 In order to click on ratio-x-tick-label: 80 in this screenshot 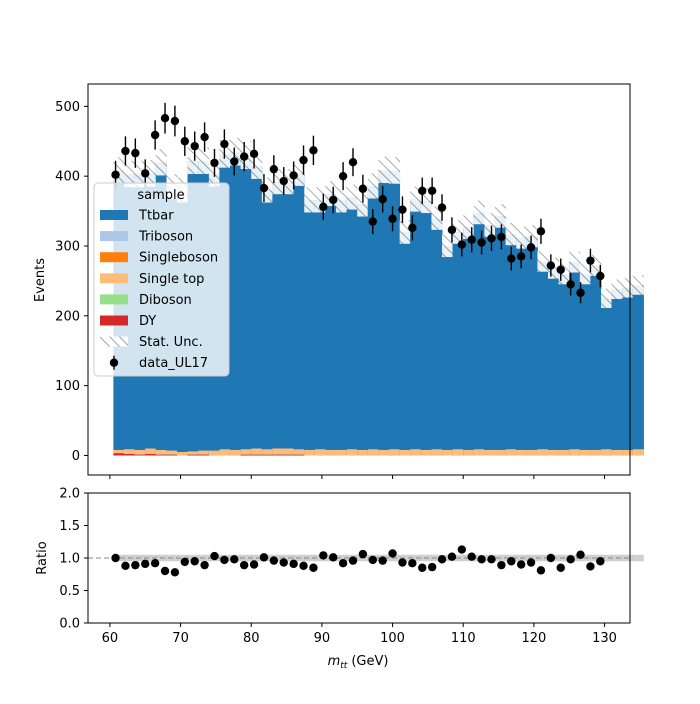, I will do `click(251, 638)`.